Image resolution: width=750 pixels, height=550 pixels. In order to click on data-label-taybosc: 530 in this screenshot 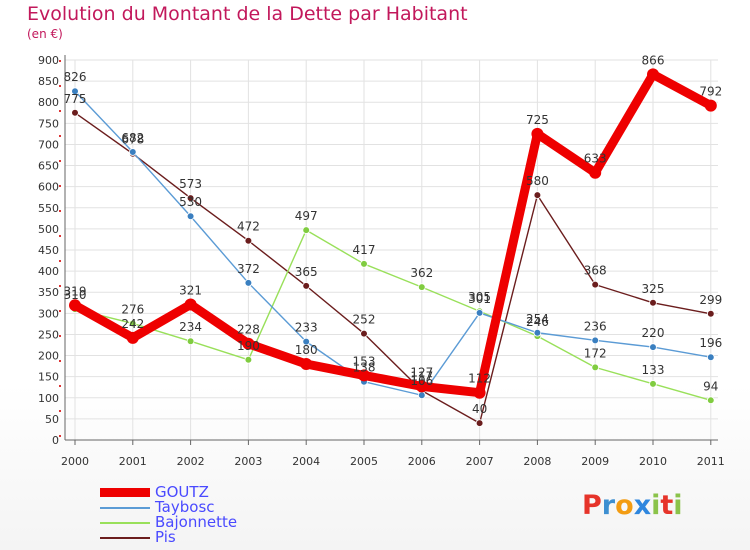, I will do `click(190, 202)`.